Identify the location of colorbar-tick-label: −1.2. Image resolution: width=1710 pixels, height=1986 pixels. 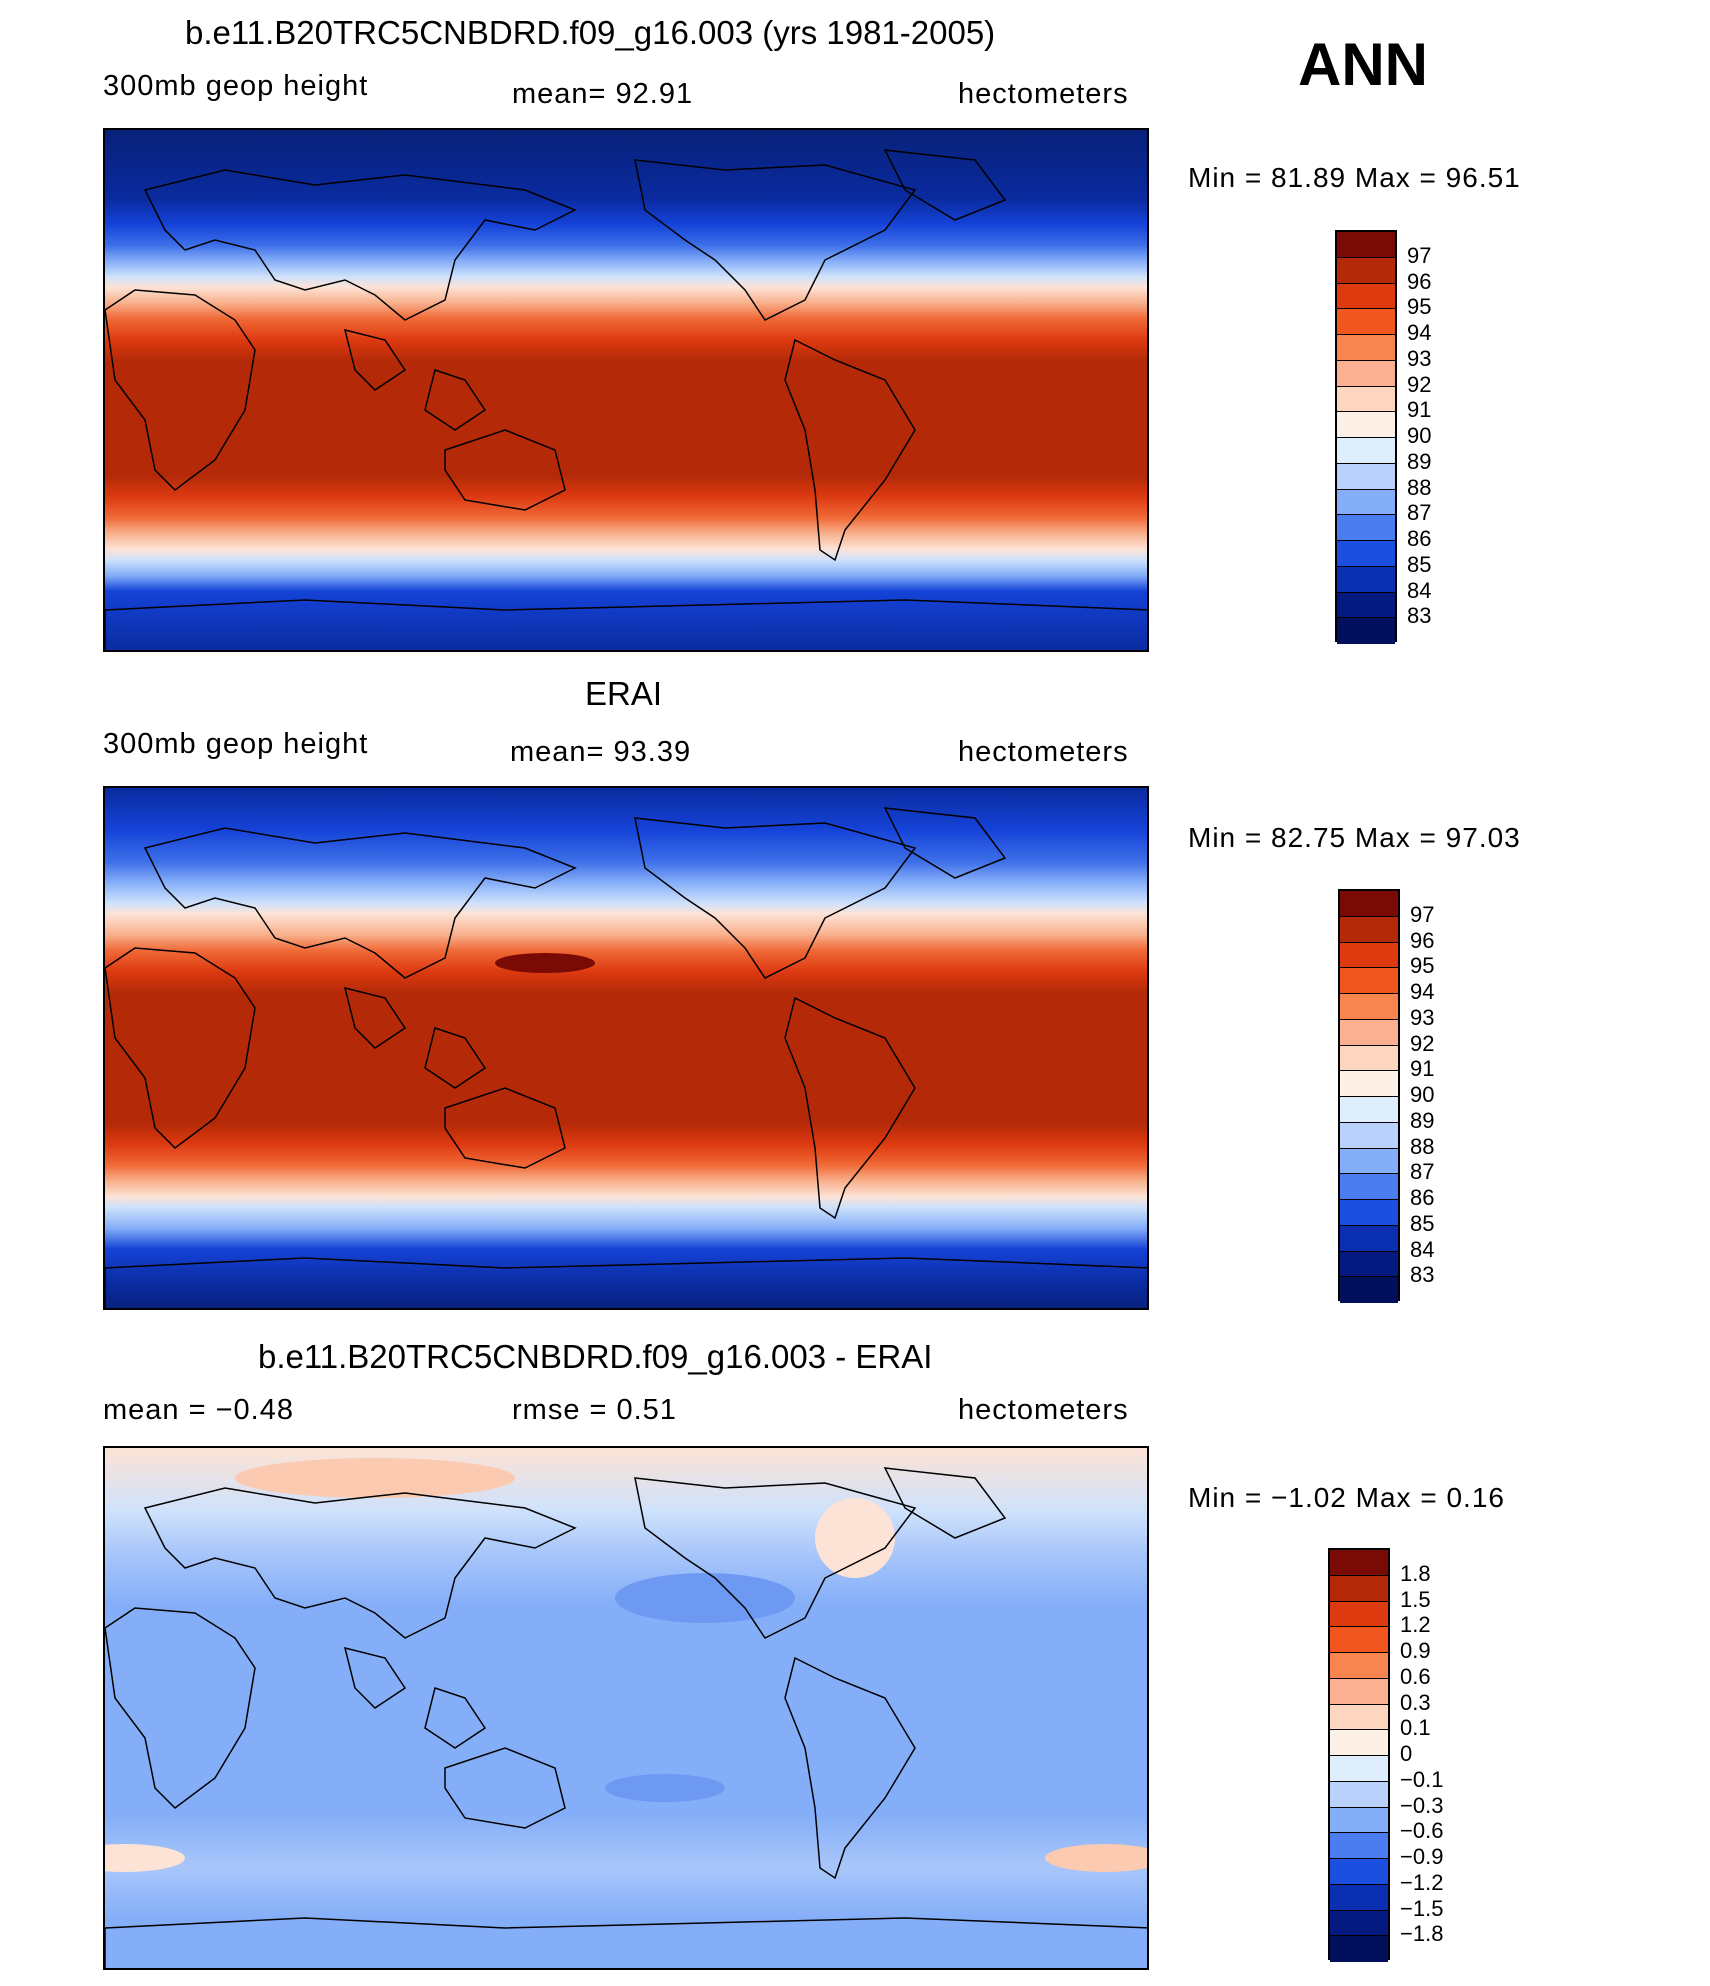
(1422, 1882).